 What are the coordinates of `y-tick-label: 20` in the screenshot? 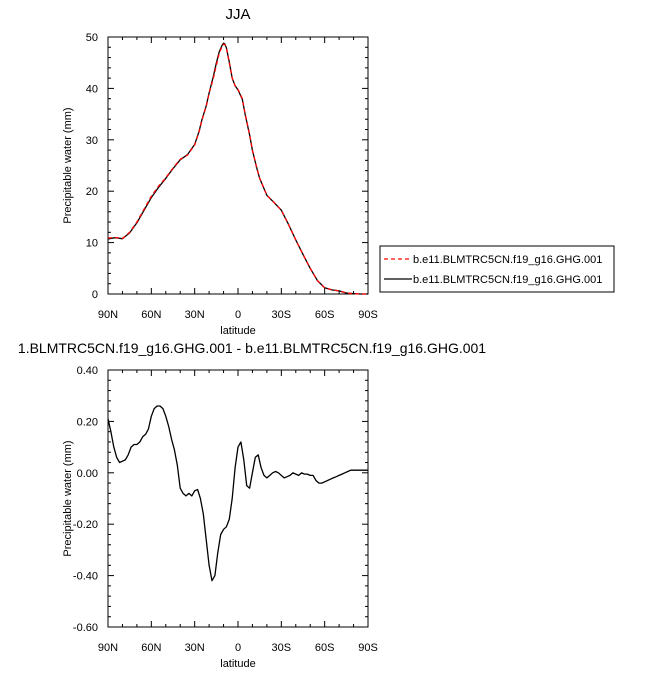 It's located at (92, 192).